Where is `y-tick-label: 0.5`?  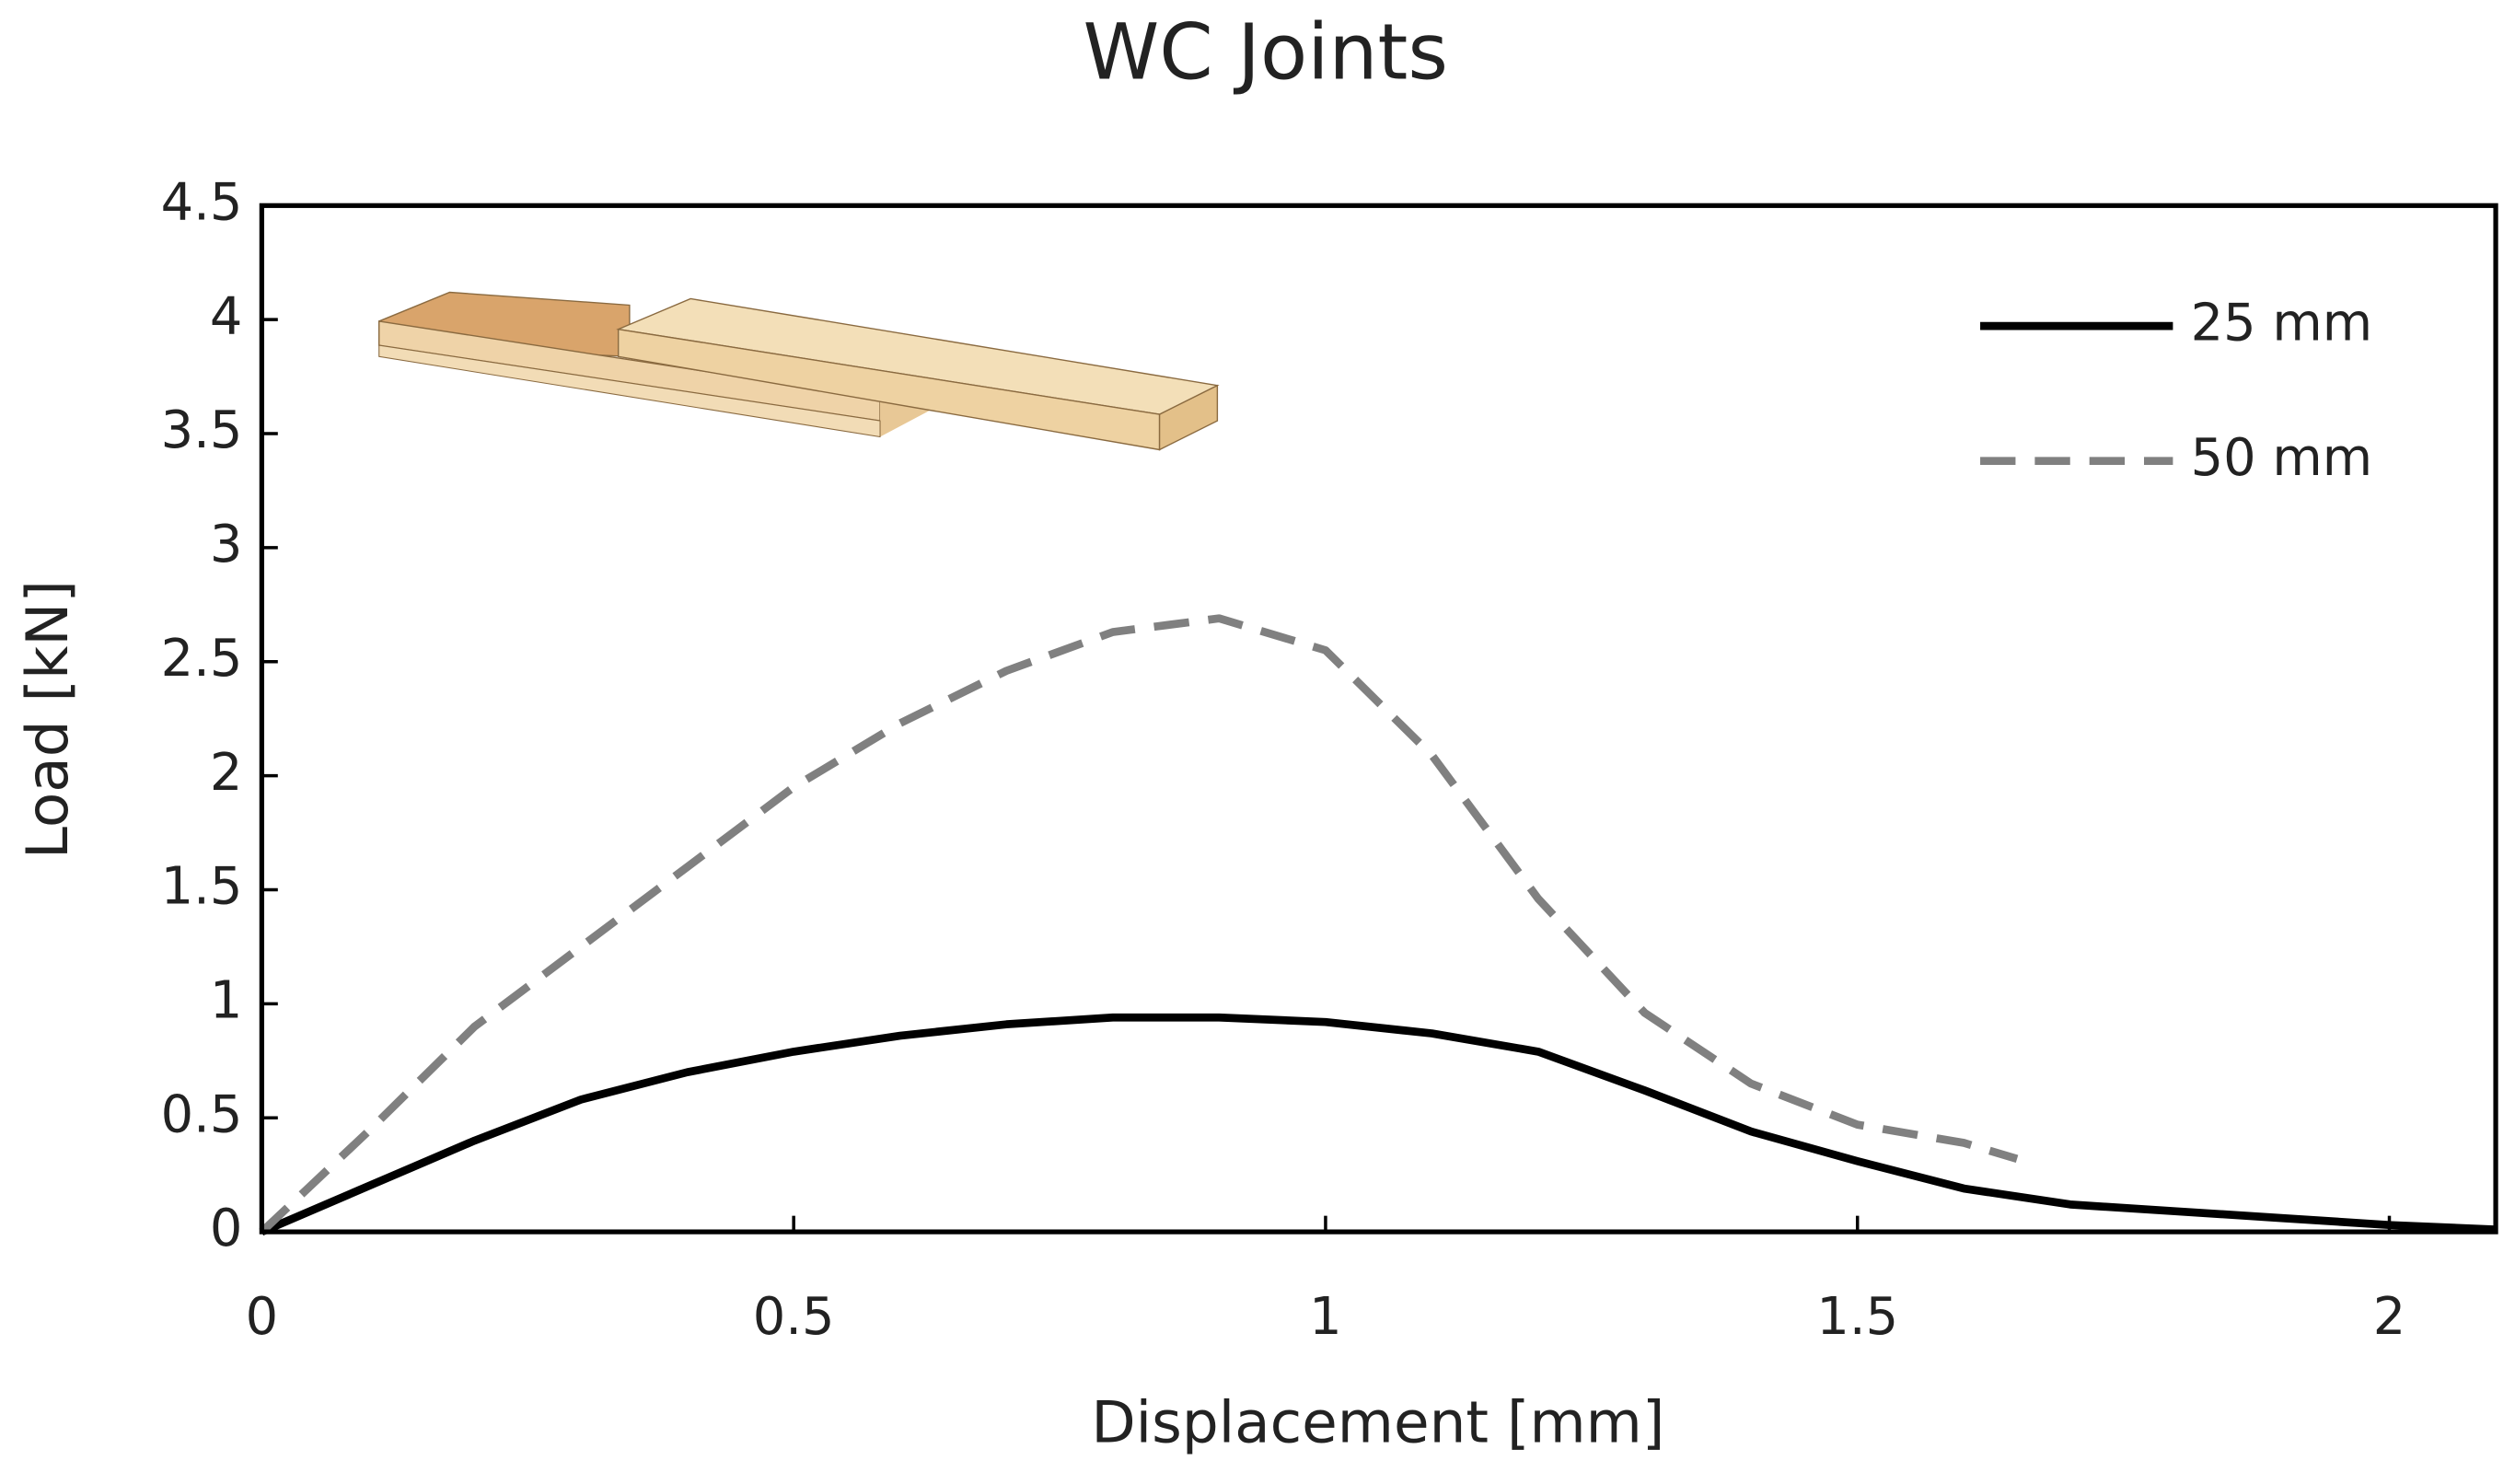
y-tick-label: 0.5 is located at coordinates (202, 1114).